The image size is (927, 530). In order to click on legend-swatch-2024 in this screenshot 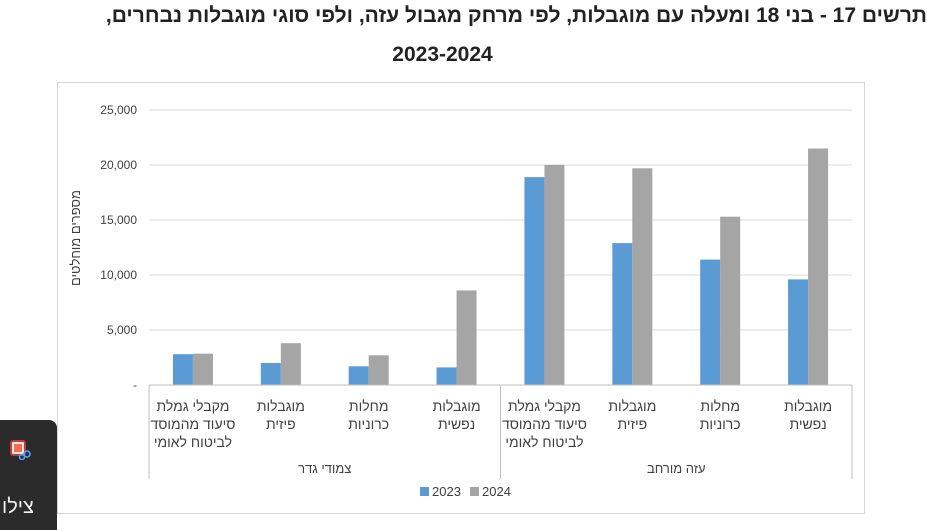, I will do `click(474, 491)`.